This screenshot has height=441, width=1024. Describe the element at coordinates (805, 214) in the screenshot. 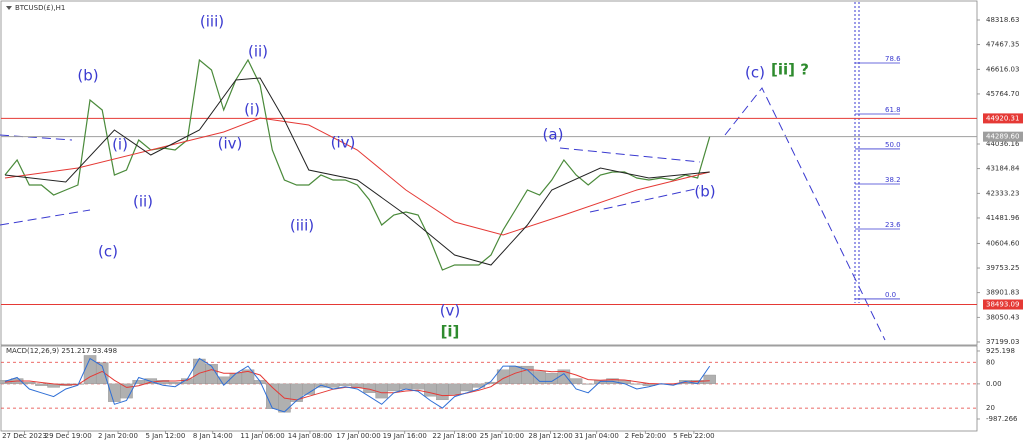

I see `projection-line` at that location.